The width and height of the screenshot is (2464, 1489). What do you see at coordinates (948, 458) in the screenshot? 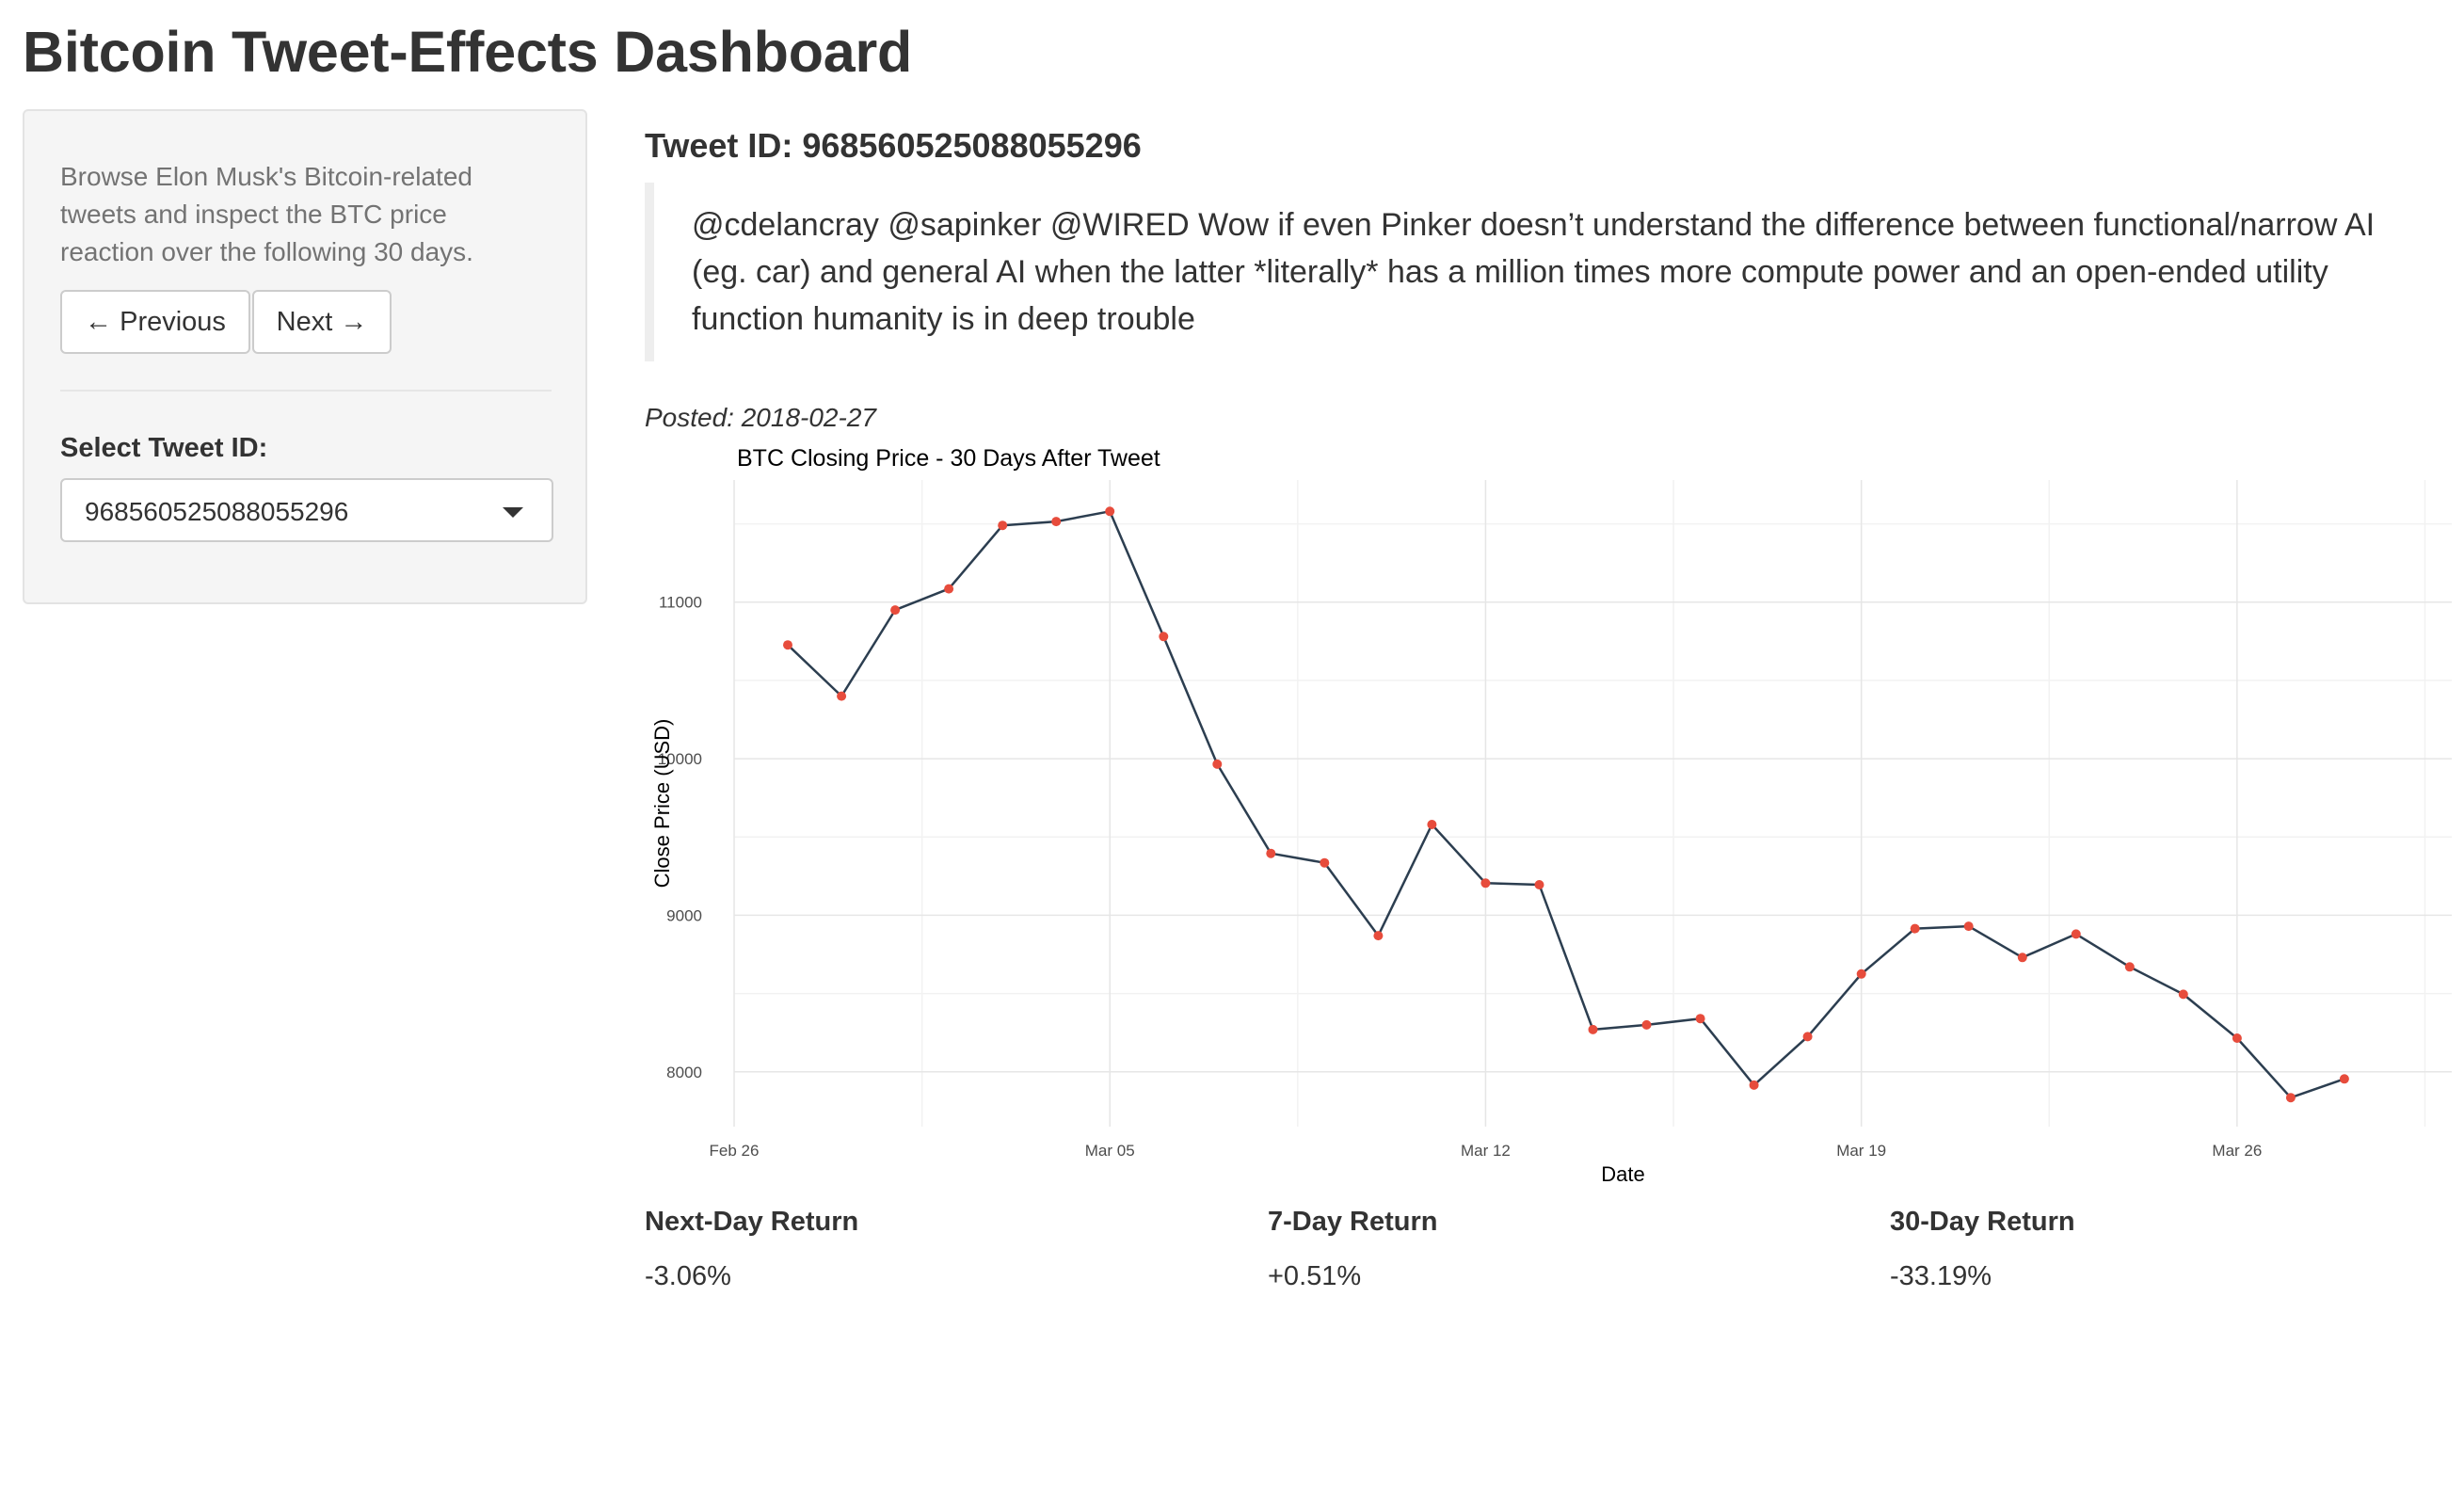
I see `chart-title: BTC Closing Price - 30 Days After Tweet` at bounding box center [948, 458].